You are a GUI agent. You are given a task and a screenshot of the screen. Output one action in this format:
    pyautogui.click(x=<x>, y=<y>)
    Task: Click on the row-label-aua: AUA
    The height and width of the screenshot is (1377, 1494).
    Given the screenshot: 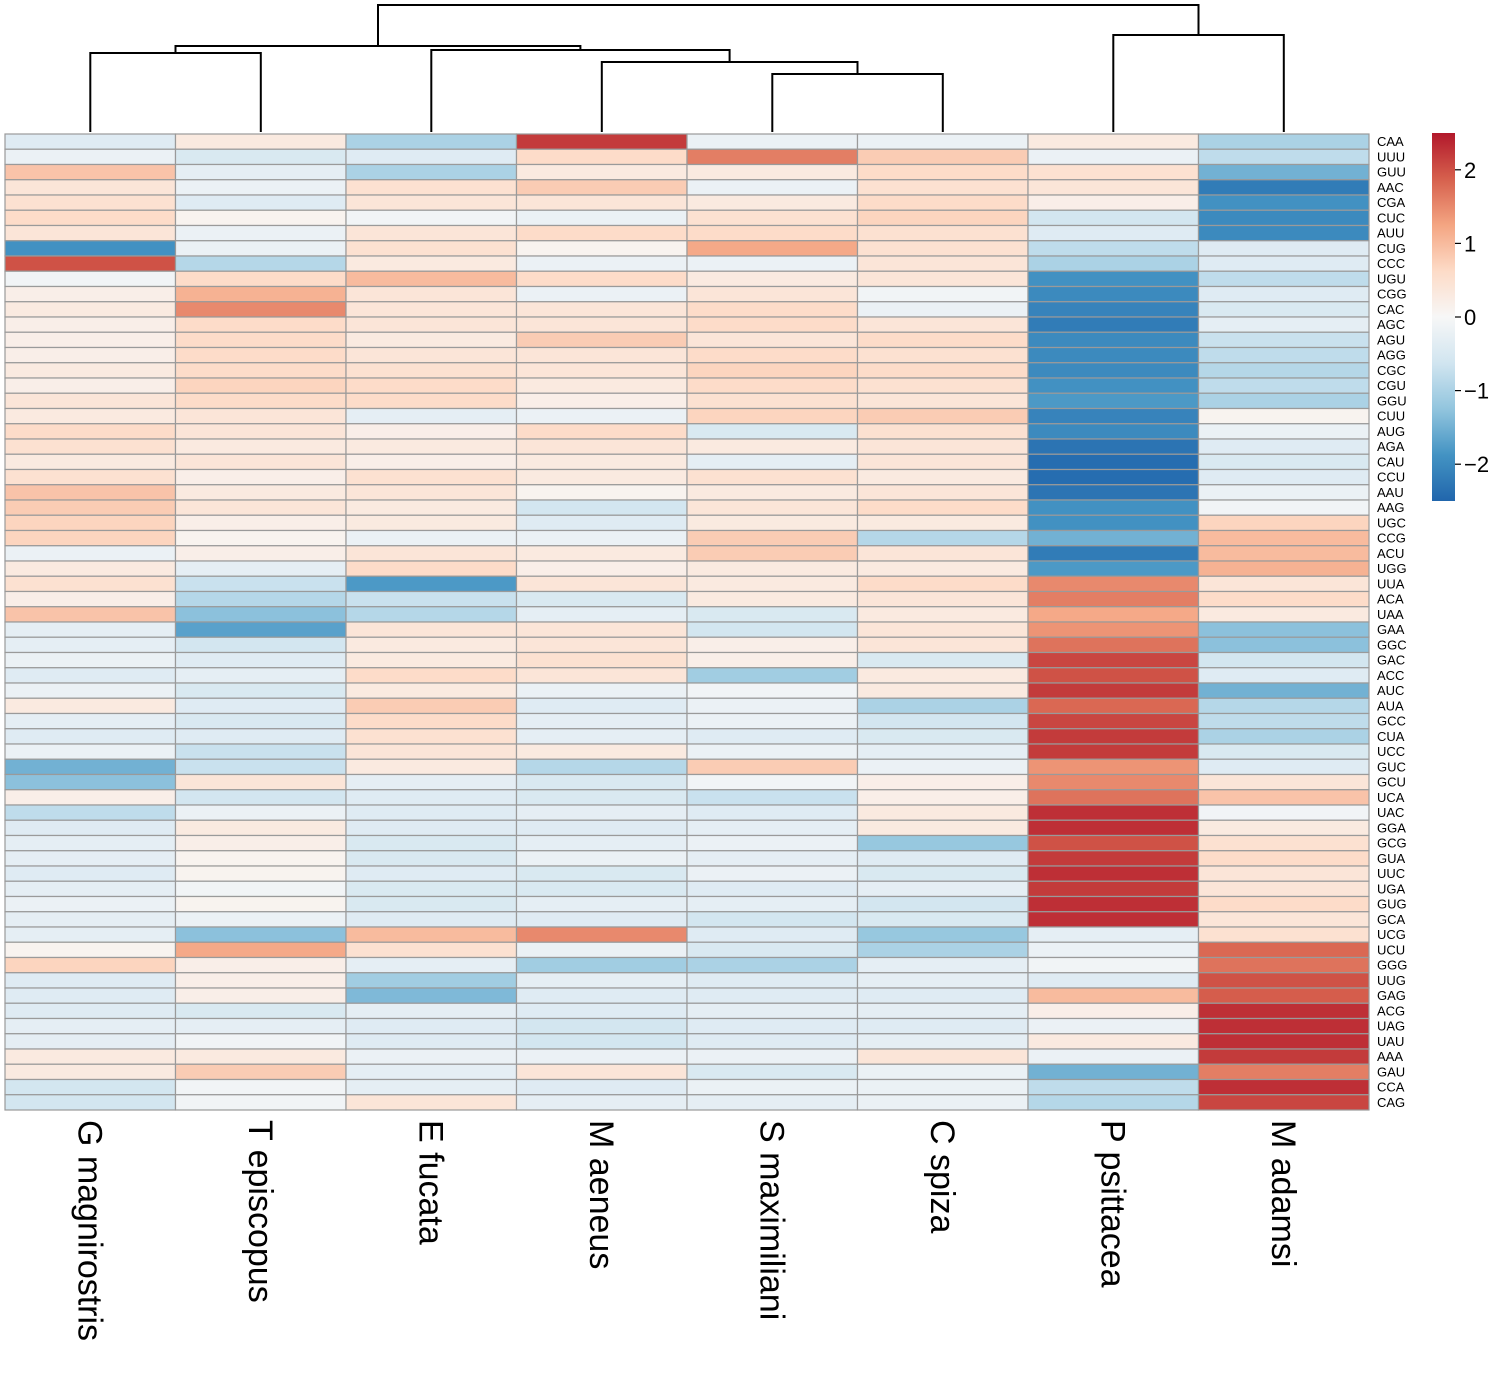 What is the action you would take?
    pyautogui.click(x=1390, y=705)
    